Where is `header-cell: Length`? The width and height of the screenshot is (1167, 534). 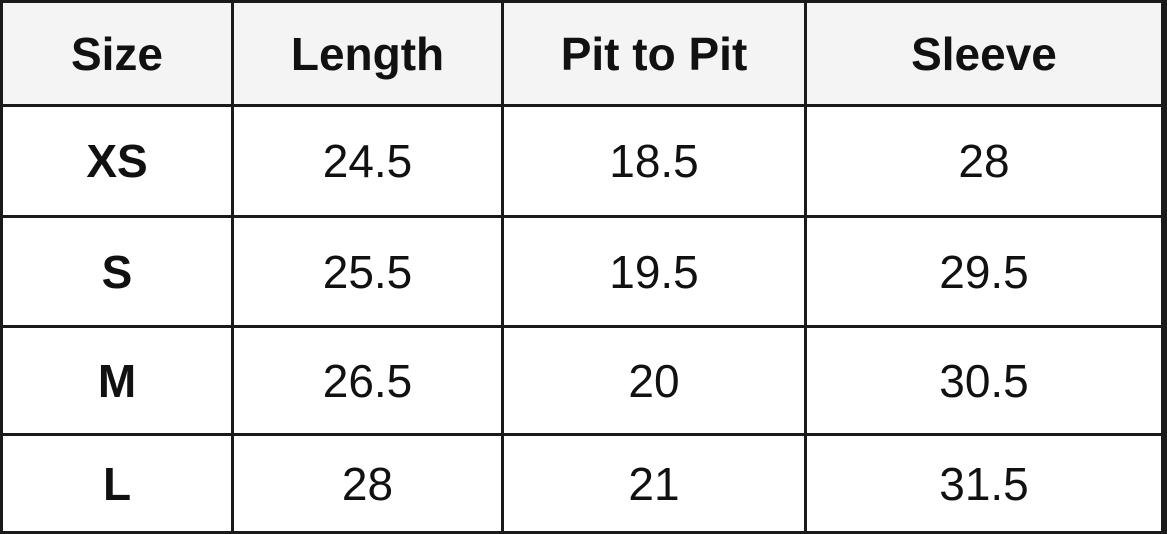
header-cell: Length is located at coordinates (367, 53).